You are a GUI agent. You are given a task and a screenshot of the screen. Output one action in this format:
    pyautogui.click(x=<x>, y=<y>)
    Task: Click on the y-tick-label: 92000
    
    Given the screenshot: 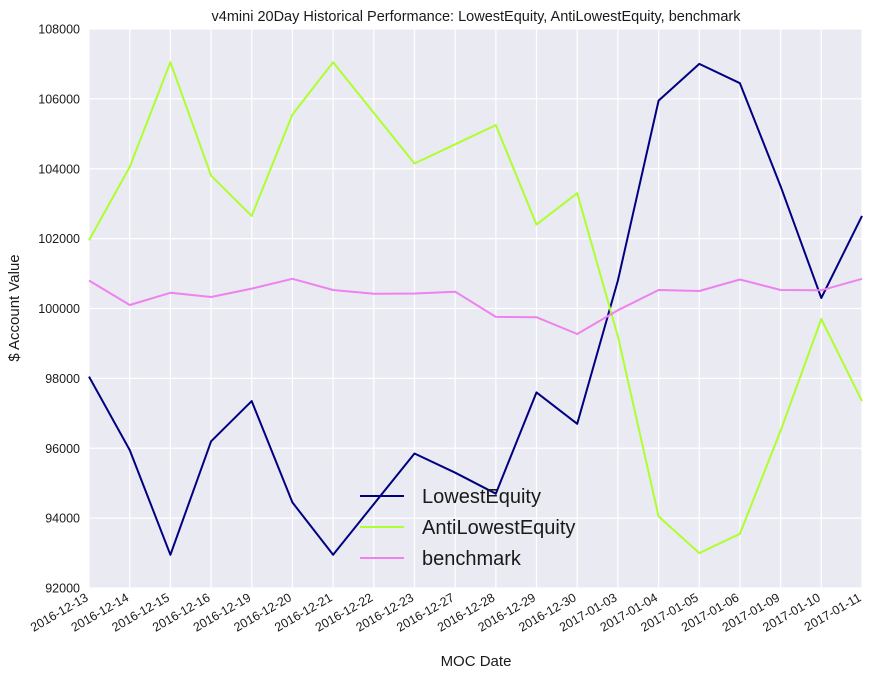 What is the action you would take?
    pyautogui.click(x=62, y=589)
    